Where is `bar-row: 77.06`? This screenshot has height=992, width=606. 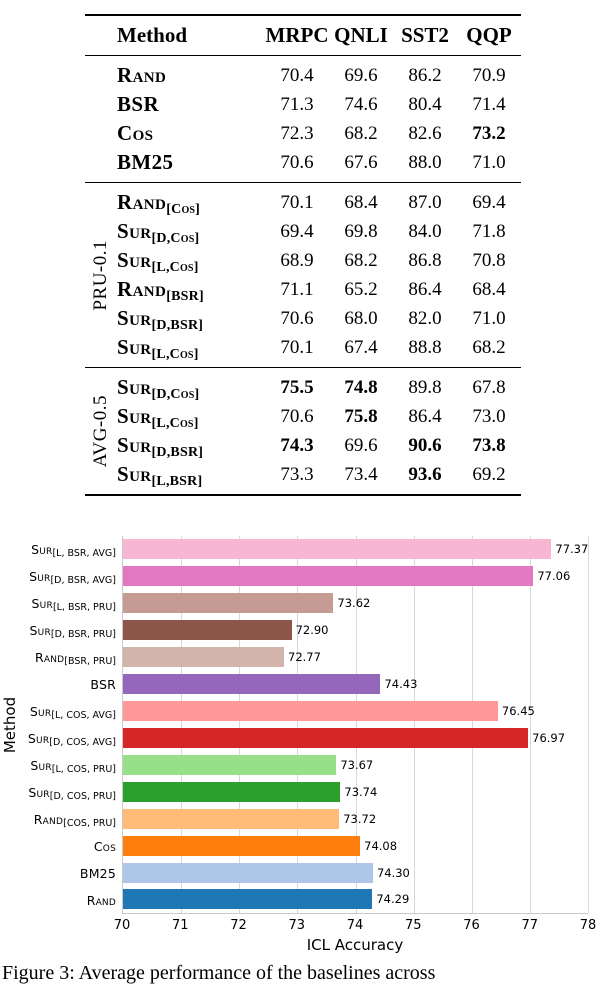 bar-row: 77.06 is located at coordinates (355, 576).